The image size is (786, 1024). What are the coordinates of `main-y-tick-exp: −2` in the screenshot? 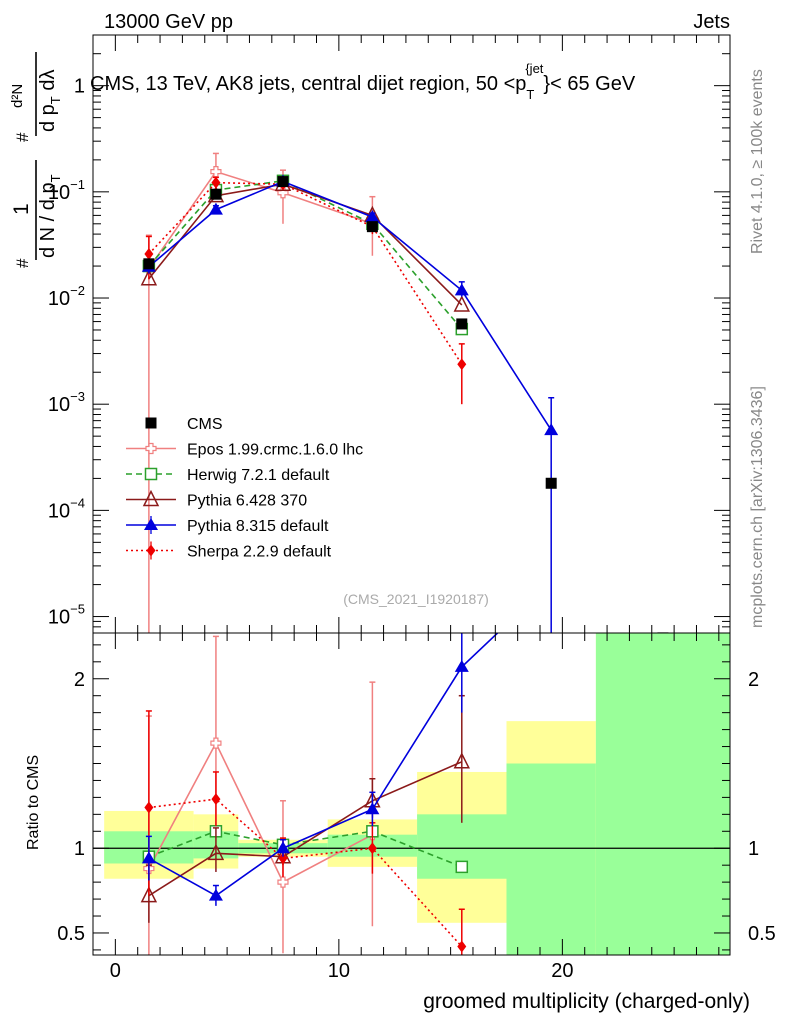 It's located at (77, 290).